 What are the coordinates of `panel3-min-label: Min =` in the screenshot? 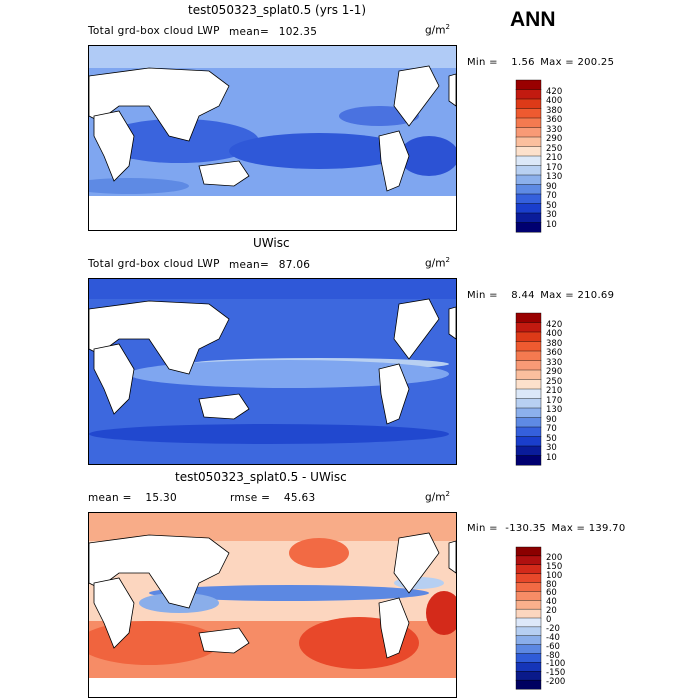 It's located at (482, 528).